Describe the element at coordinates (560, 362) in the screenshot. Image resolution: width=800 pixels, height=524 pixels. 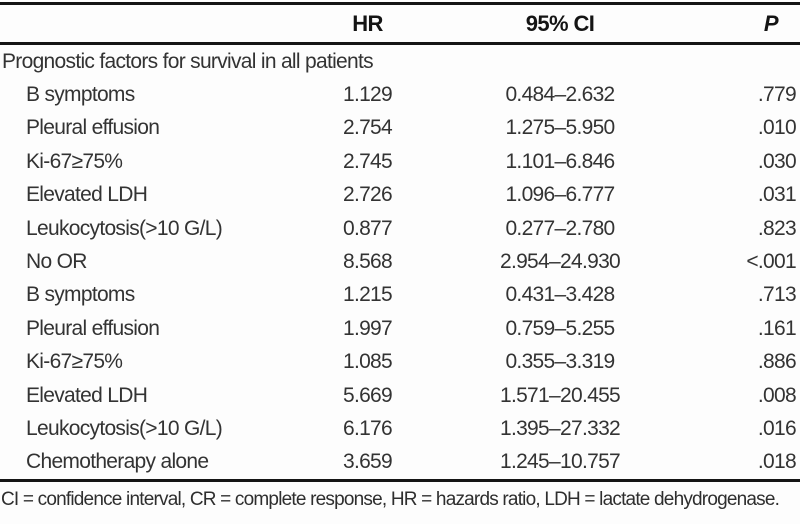
I see `ci-value: 0.355–3.319` at that location.